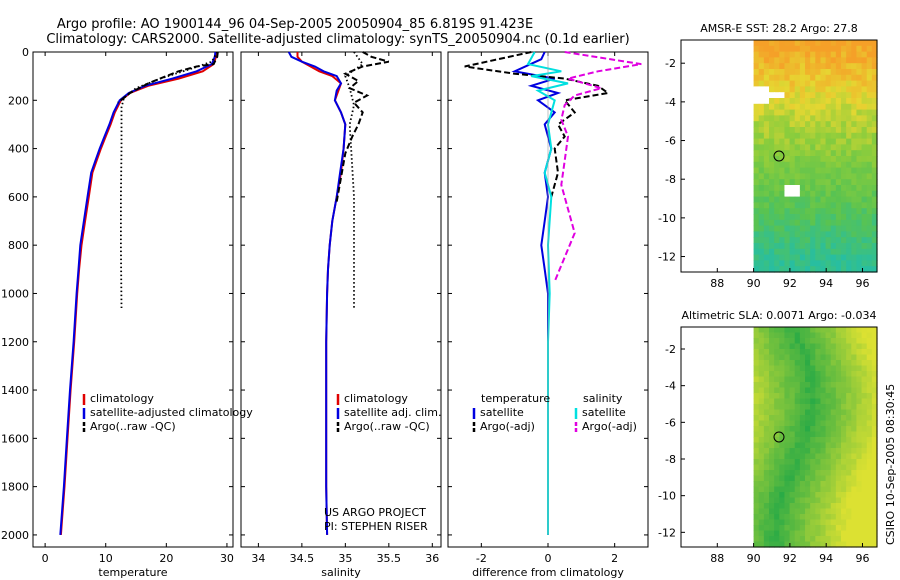 This screenshot has width=900, height=580. Describe the element at coordinates (171, 412) in the screenshot. I see `temp-legend-satellite-label: satellite-adjusted climatology` at that location.